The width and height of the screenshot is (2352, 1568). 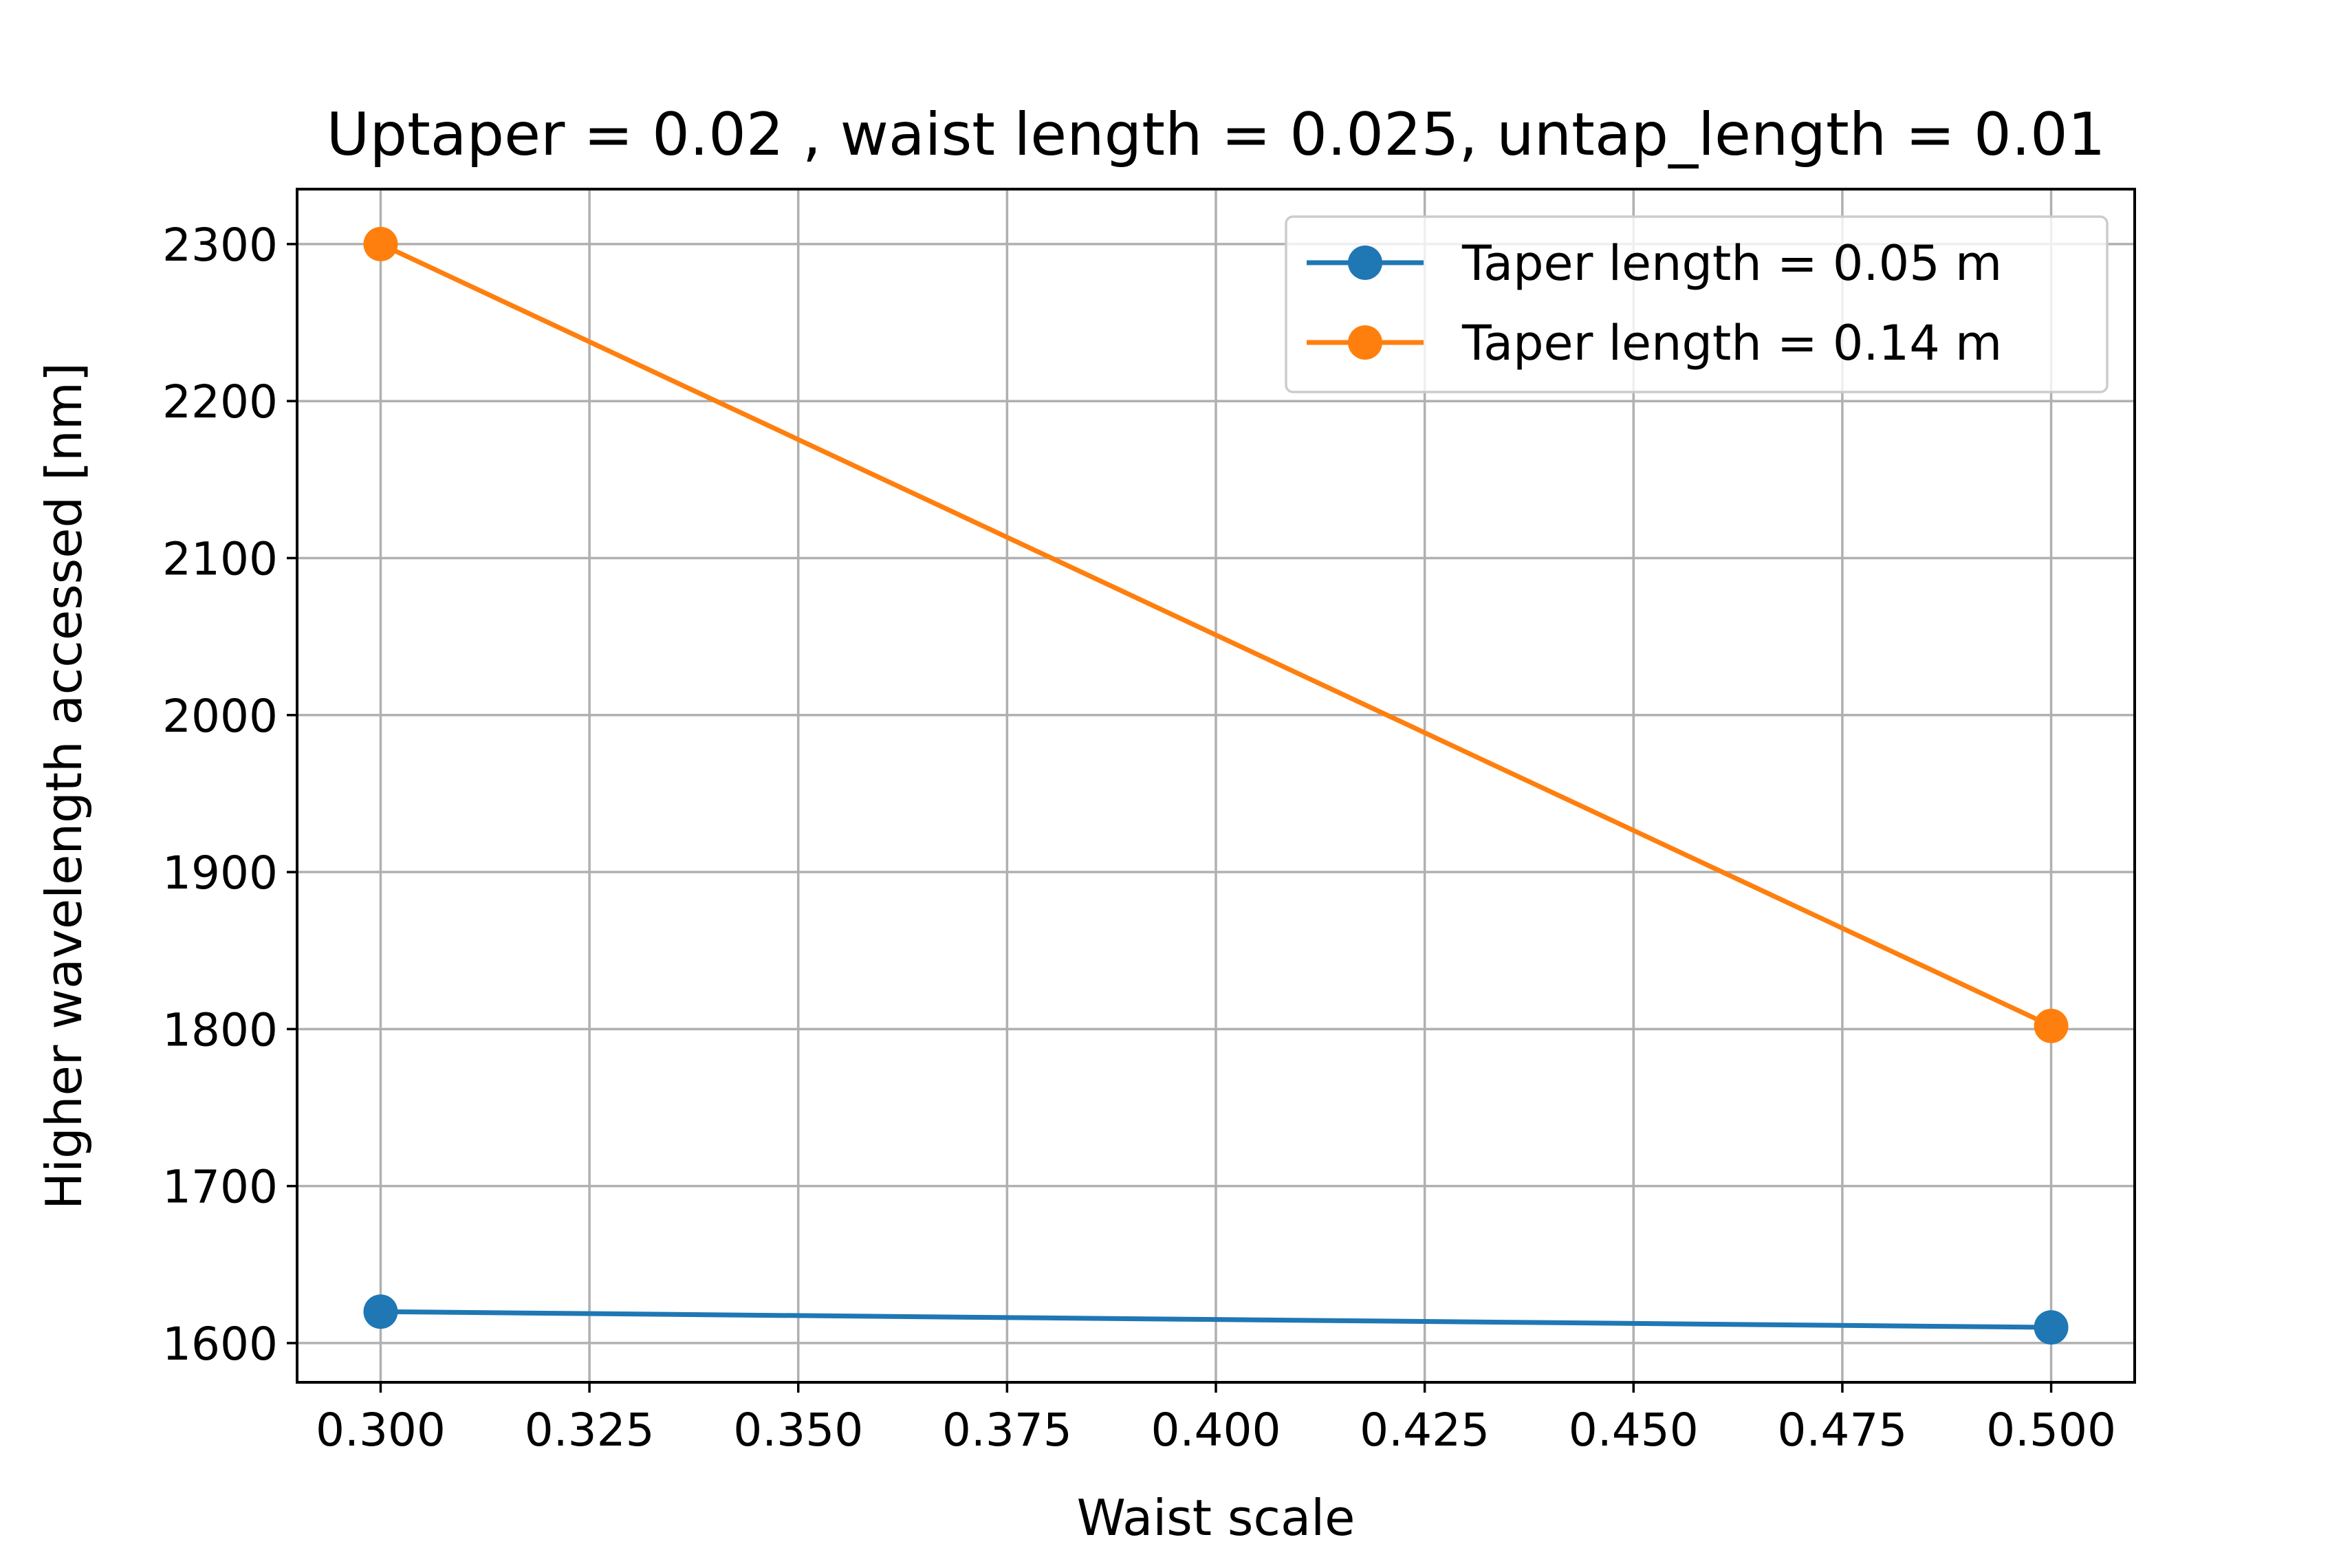 What do you see at coordinates (220, 716) in the screenshot?
I see `y-tick-label: 2000` at bounding box center [220, 716].